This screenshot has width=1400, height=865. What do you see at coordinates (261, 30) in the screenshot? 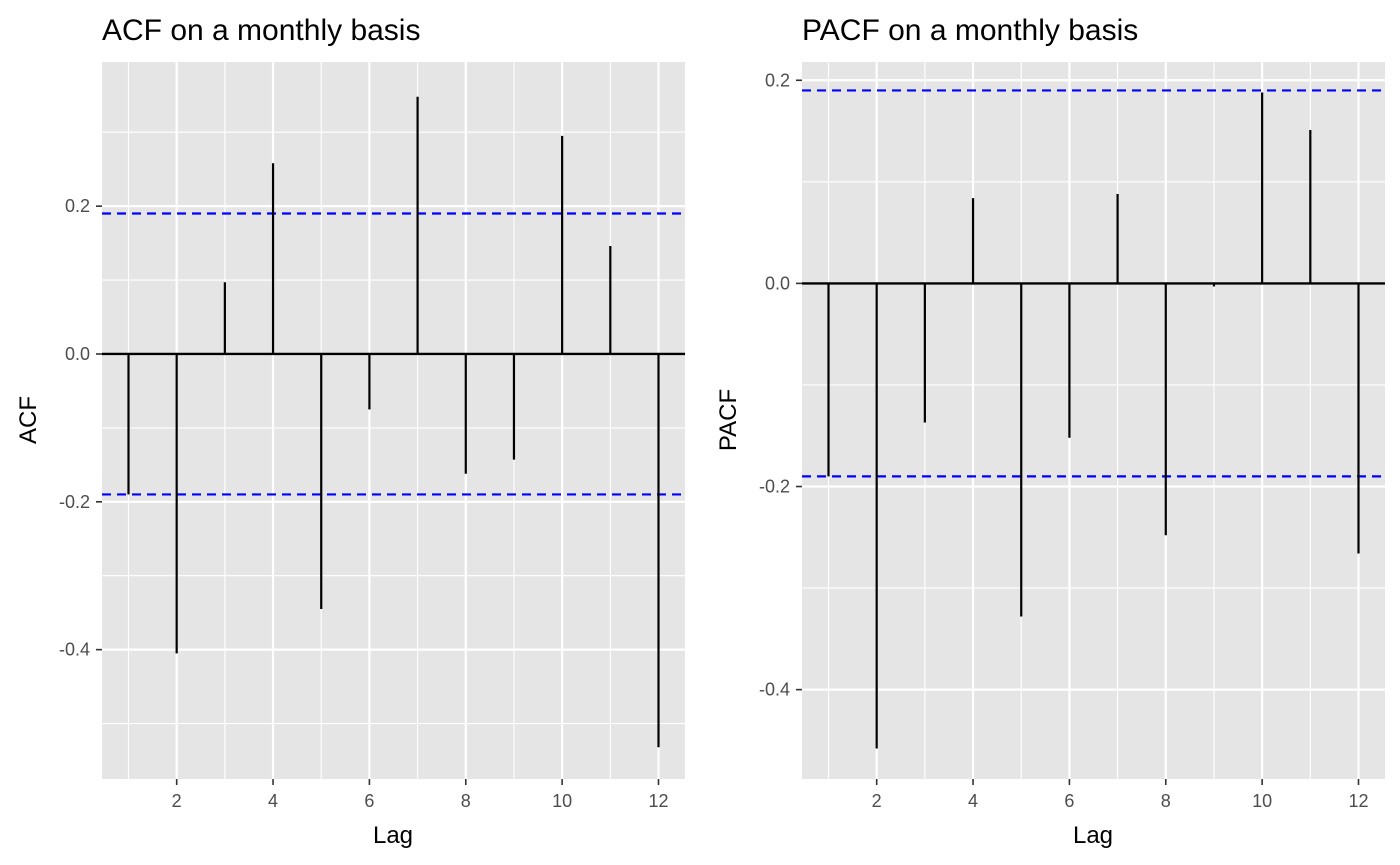
I see `acf-chart-title: ACF on a monthly basis` at bounding box center [261, 30].